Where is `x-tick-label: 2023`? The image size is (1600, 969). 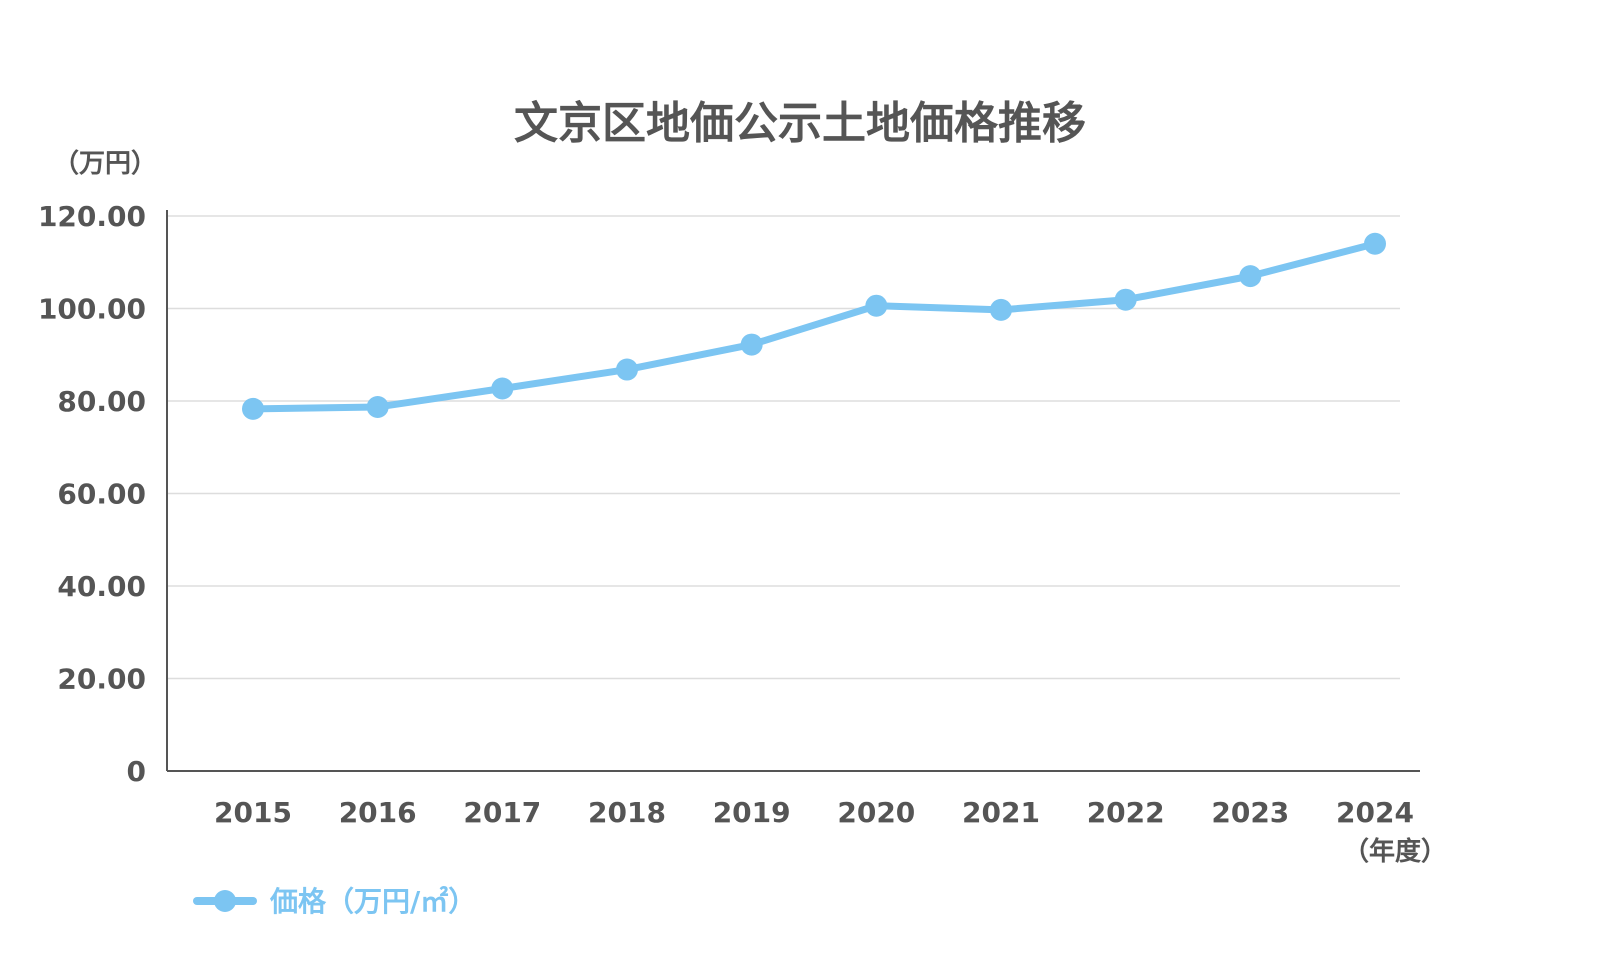
x-tick-label: 2023 is located at coordinates (1250, 812).